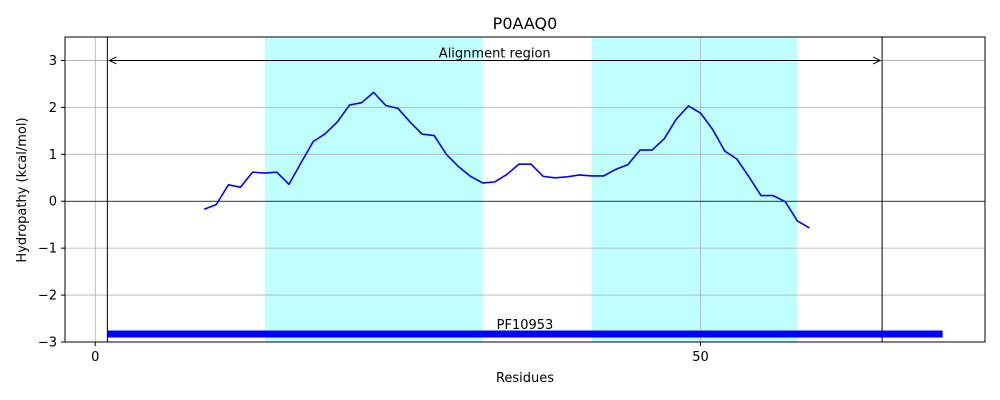 This screenshot has width=1000, height=400. Describe the element at coordinates (700, 357) in the screenshot. I see `x-tick-label: 50` at that location.